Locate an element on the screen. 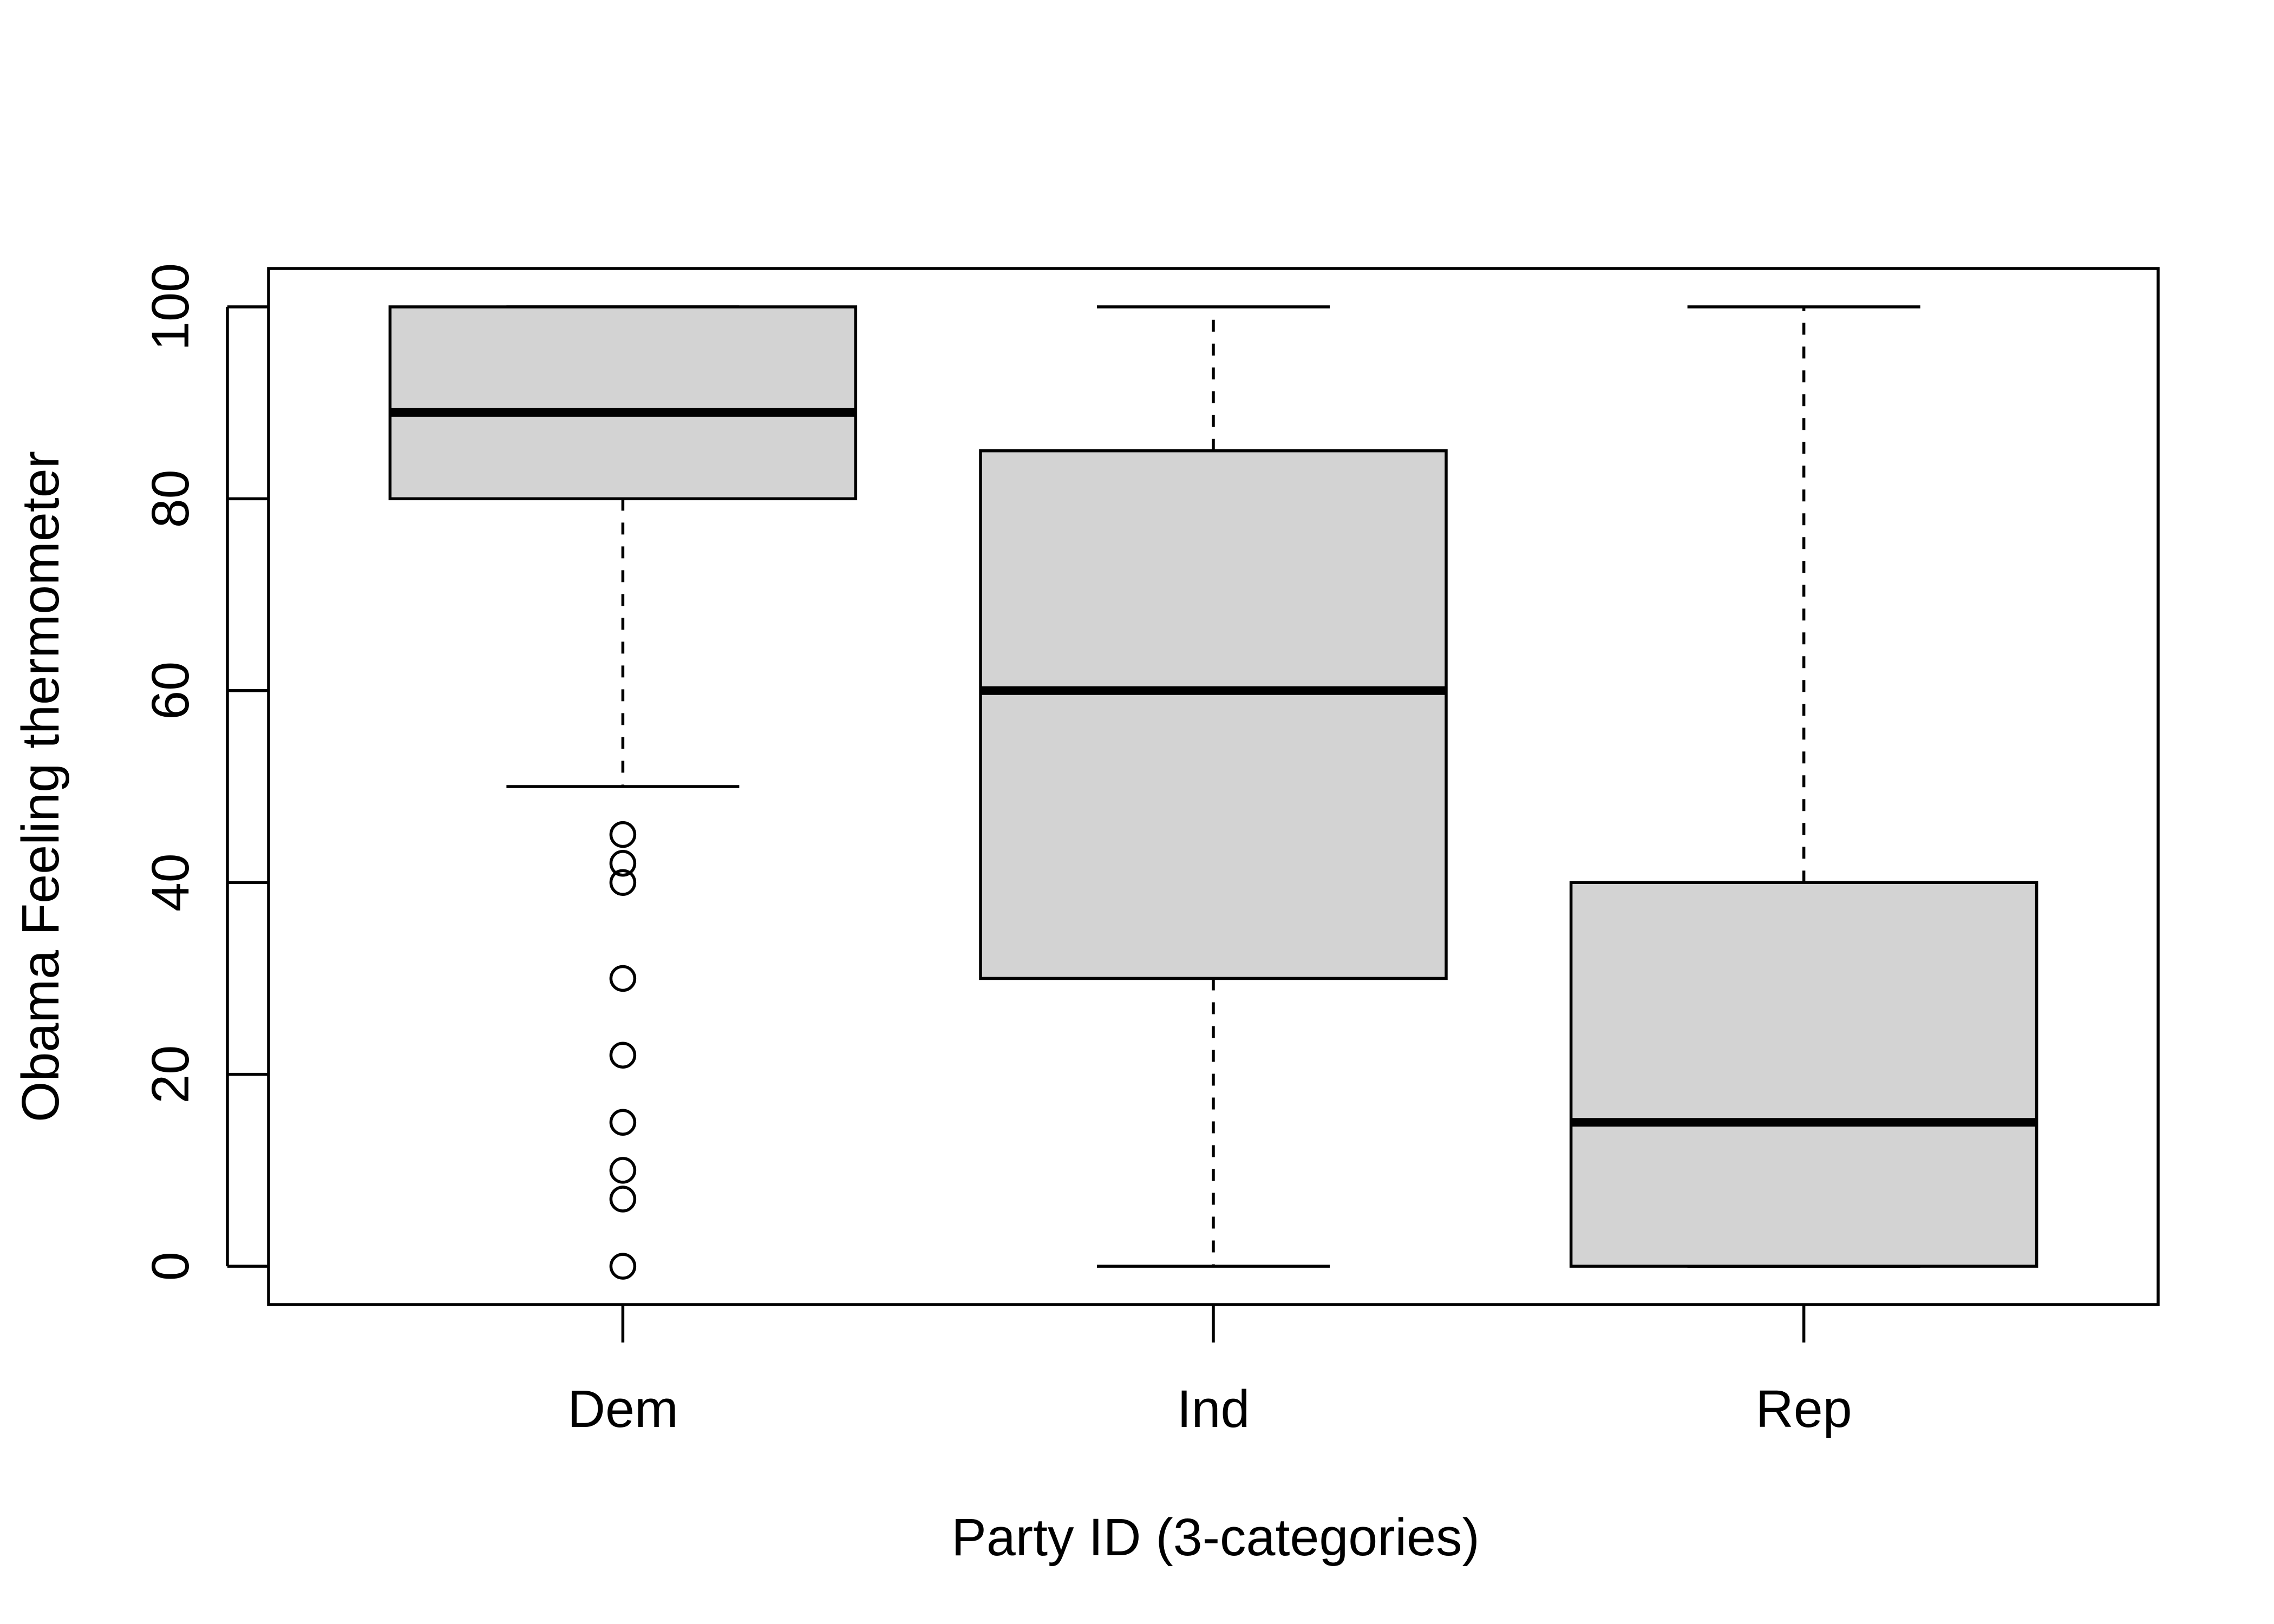 The image size is (2274, 1624). box-group-rep is located at coordinates (1804, 787).